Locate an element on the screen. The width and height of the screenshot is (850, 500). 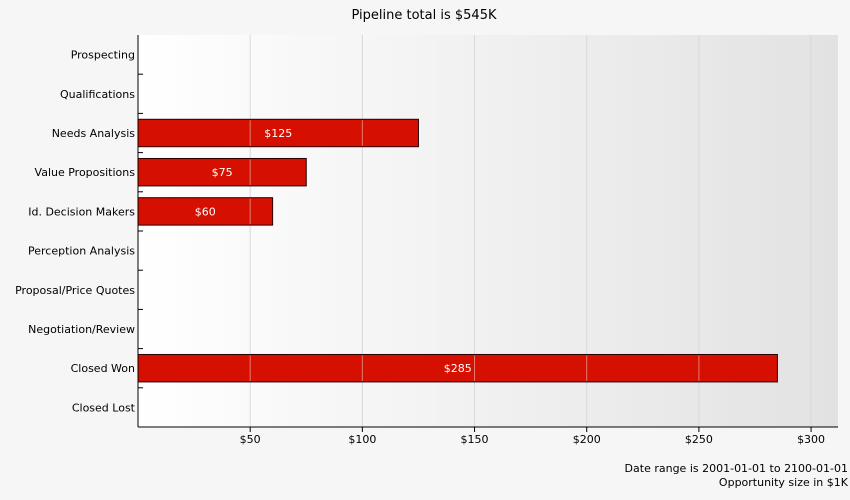
size-unit-note: Opportunity size in $1K is located at coordinates (783, 482).